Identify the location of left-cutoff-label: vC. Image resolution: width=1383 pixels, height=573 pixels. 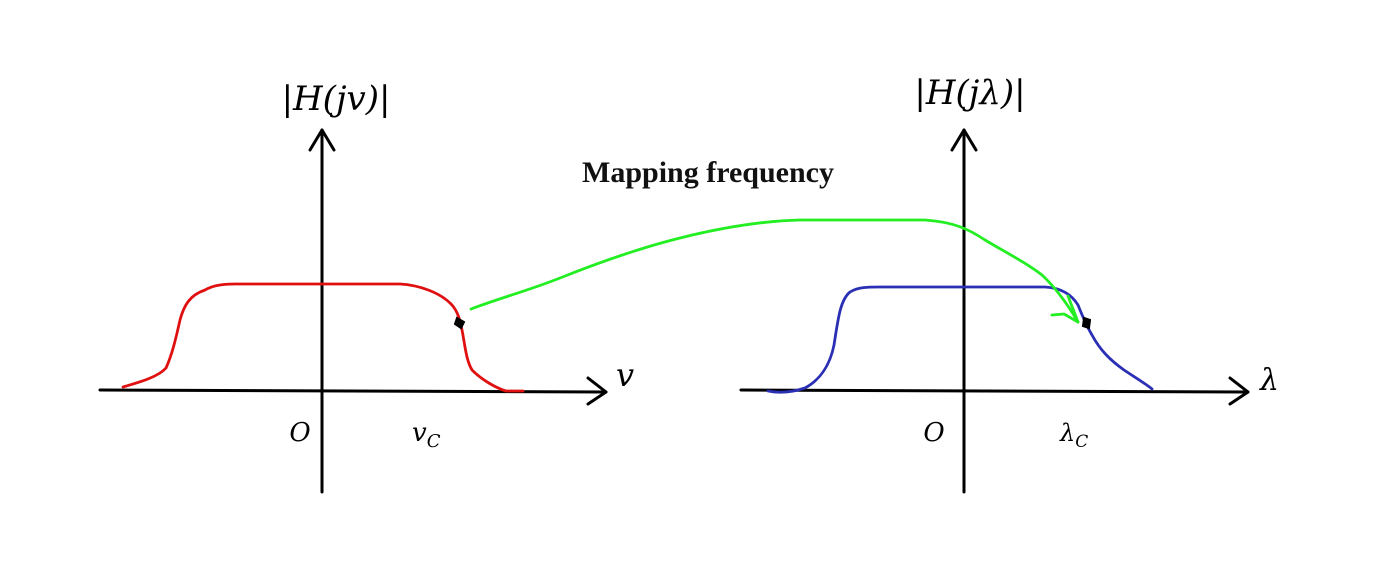
(426, 435).